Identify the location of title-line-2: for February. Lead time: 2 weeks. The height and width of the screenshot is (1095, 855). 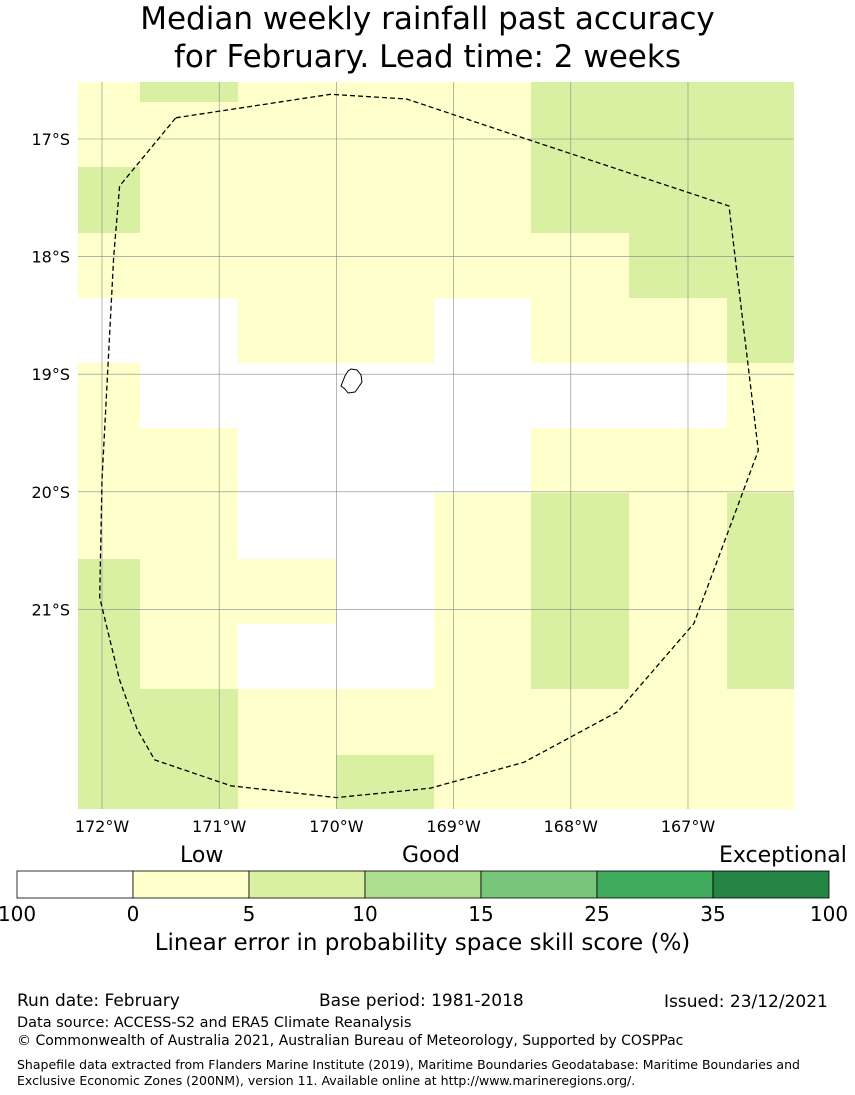
(427, 57).